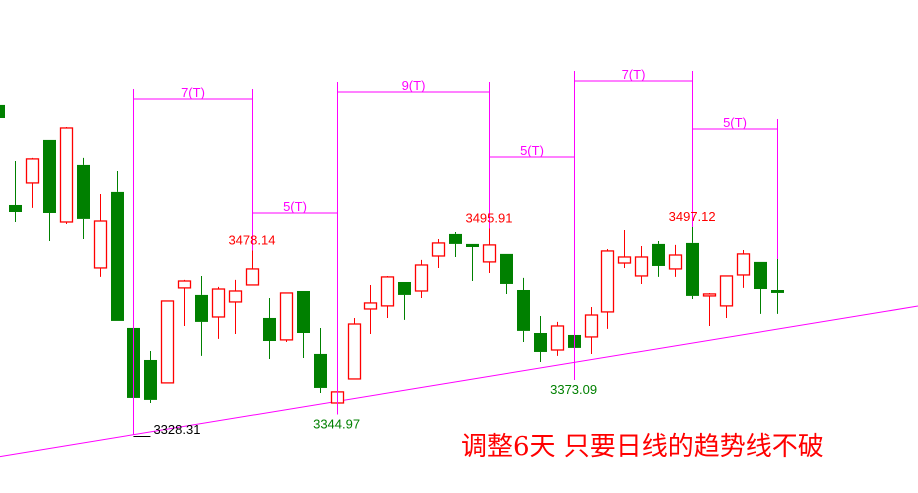  Describe the element at coordinates (573, 389) in the screenshot. I see `price-label-low: 3373.09` at that location.